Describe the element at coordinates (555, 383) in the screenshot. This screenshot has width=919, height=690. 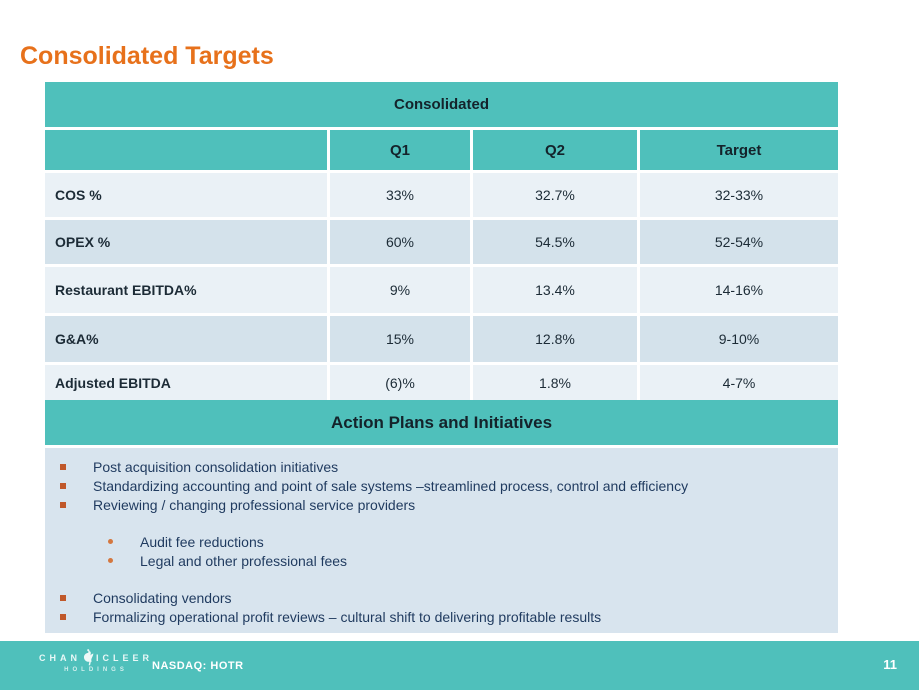
I see `cell-q2: 1.8%` at that location.